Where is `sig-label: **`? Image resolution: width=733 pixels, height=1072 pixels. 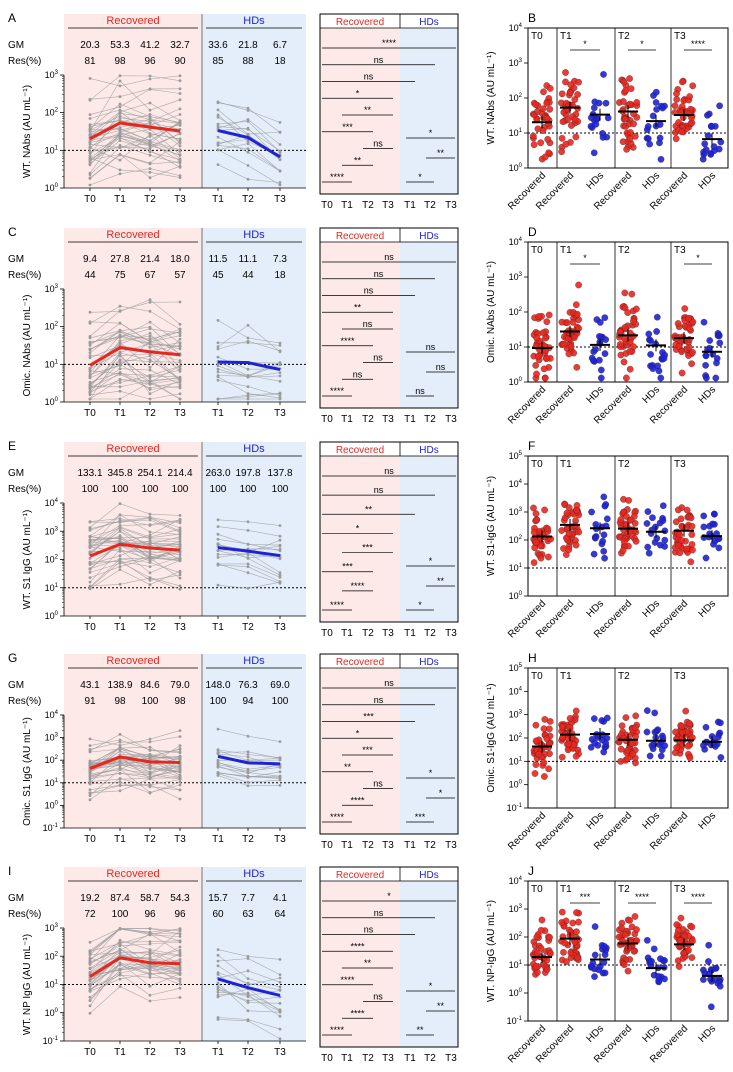 sig-label: ** is located at coordinates (368, 963).